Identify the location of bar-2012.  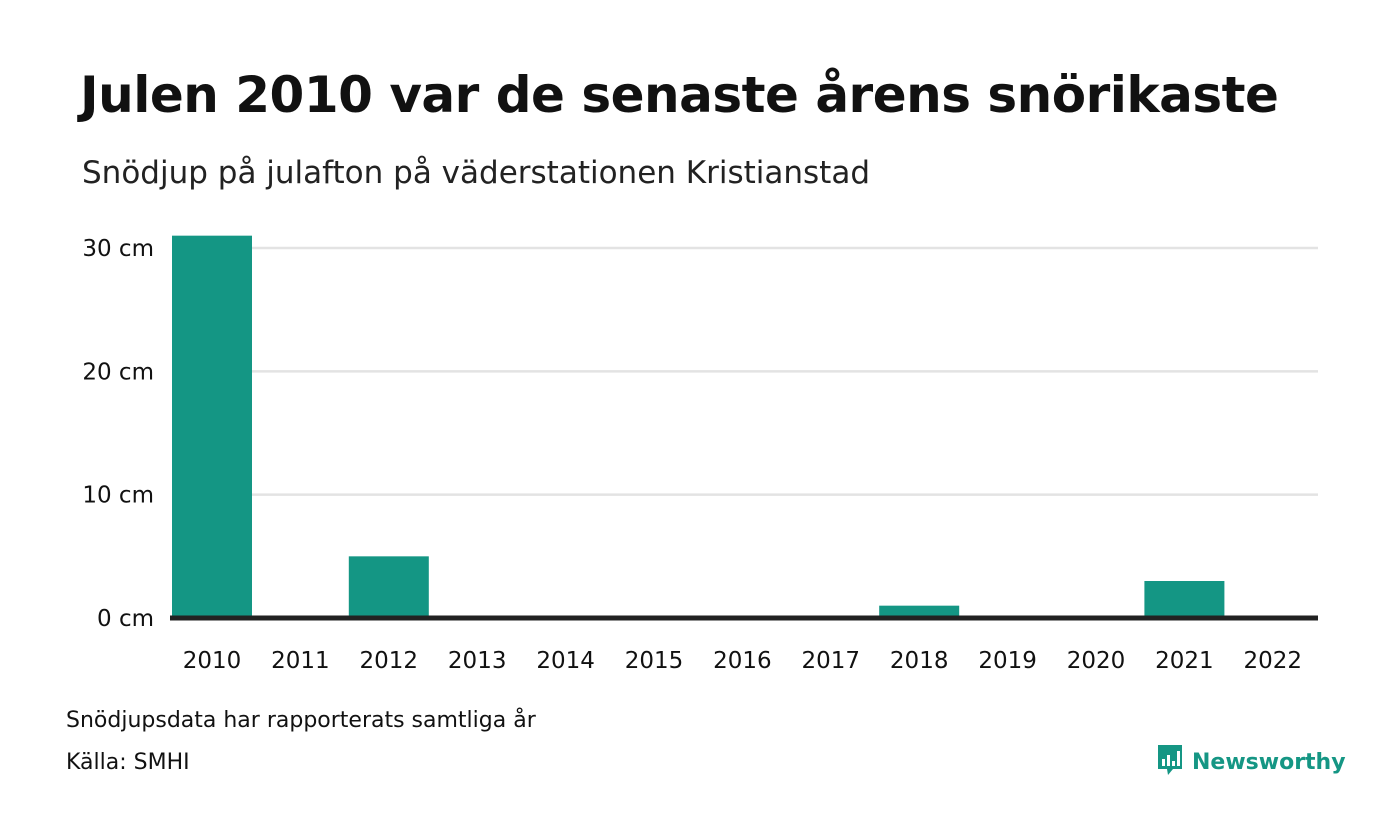
(388, 587).